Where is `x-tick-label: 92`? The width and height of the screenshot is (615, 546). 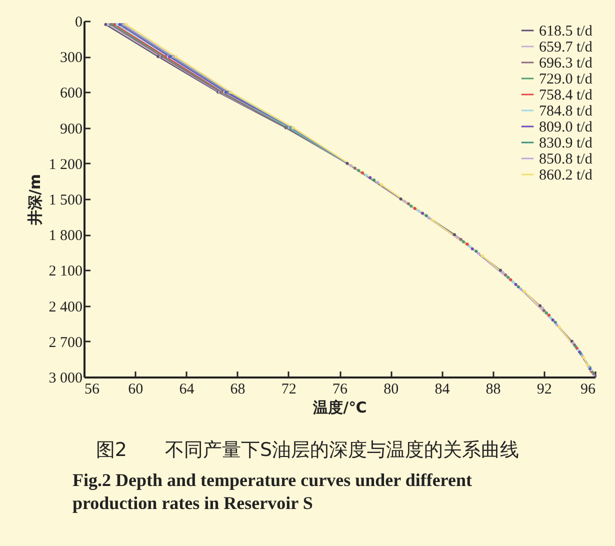 x-tick-label: 92 is located at coordinates (544, 390).